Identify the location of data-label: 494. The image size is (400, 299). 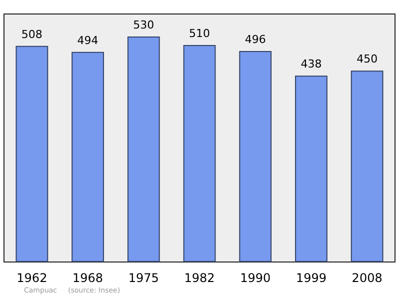
(87, 40).